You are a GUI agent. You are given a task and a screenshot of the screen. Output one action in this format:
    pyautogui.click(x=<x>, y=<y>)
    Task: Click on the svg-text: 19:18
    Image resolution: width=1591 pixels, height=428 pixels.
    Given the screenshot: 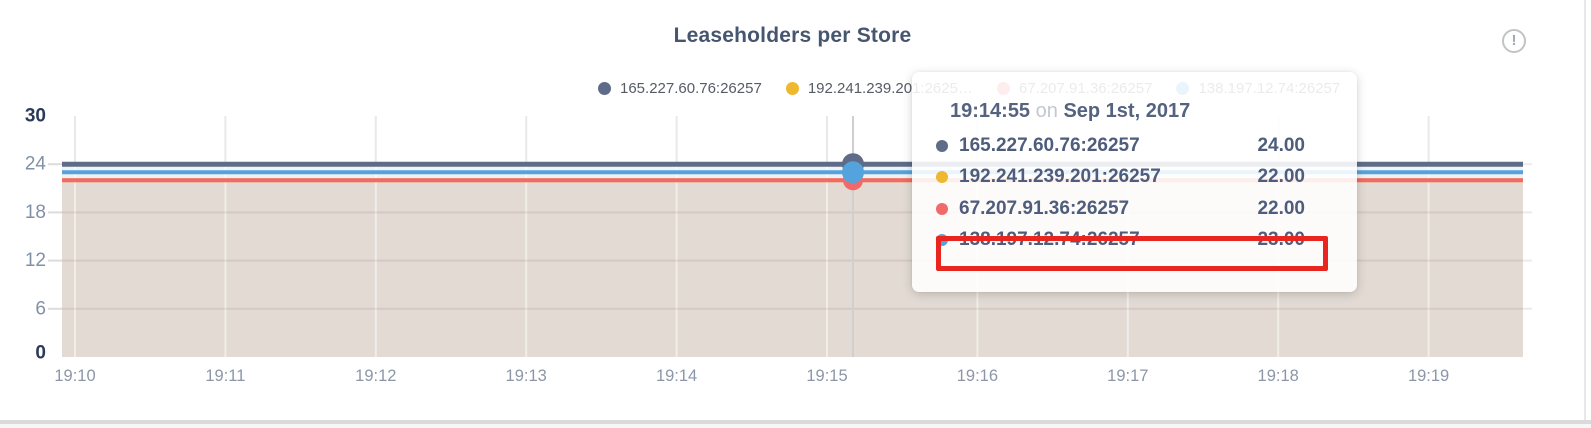 What is the action you would take?
    pyautogui.click(x=1278, y=376)
    